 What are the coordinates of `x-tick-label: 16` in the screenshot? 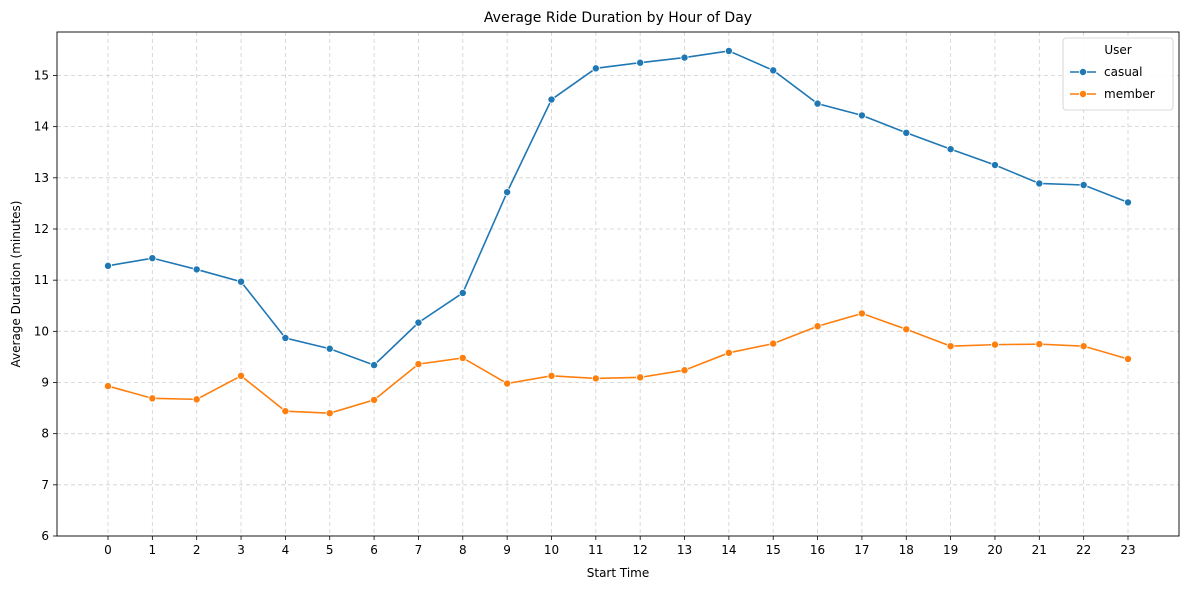 It's located at (817, 550).